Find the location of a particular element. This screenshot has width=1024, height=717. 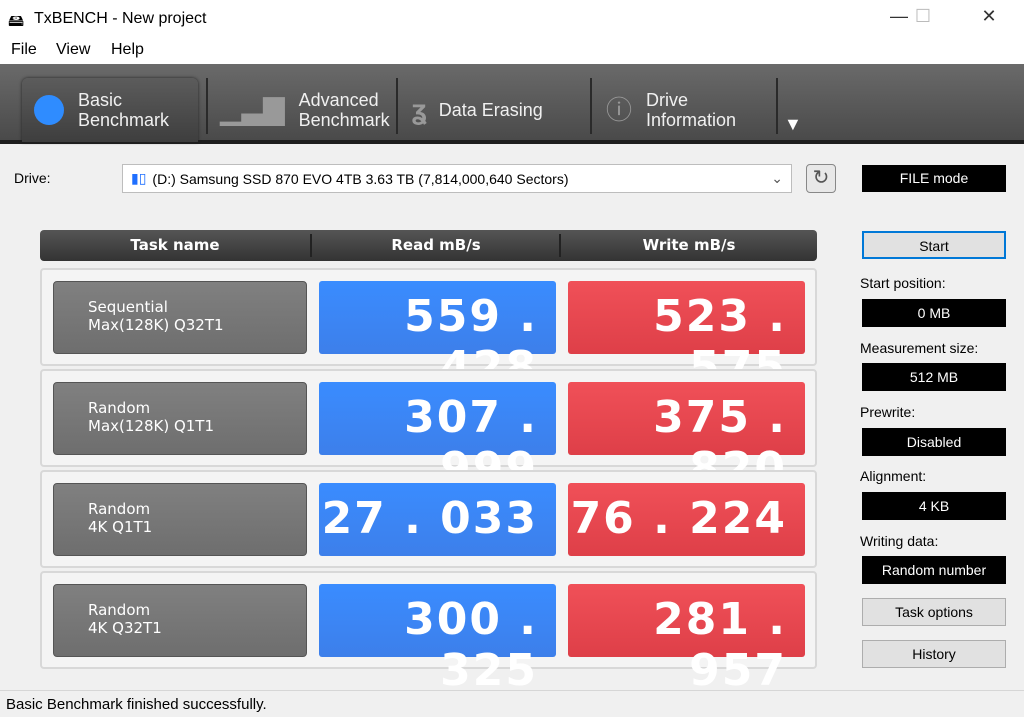

writing-data-label: Writing data: is located at coordinates (899, 541).